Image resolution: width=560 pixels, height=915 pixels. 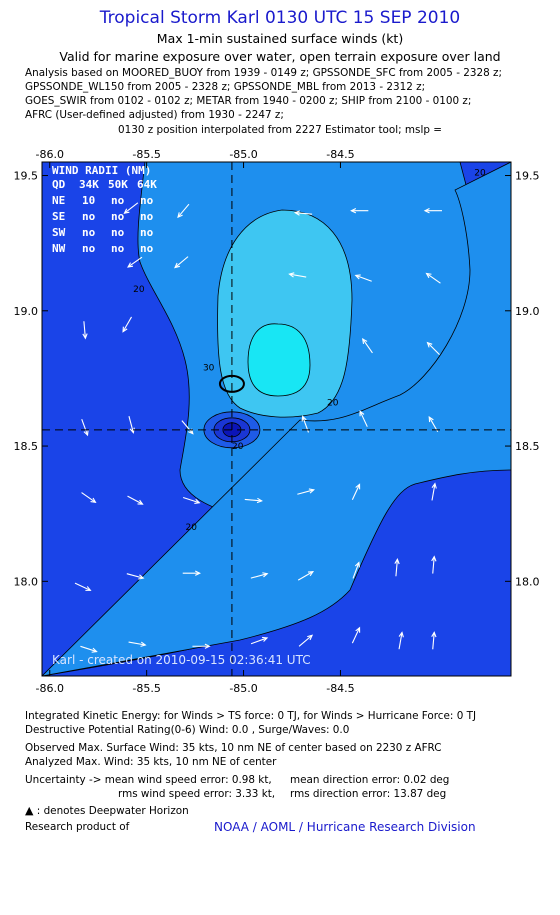 I want to click on x-tick-label-bottom: -85.0, so click(x=243, y=688).